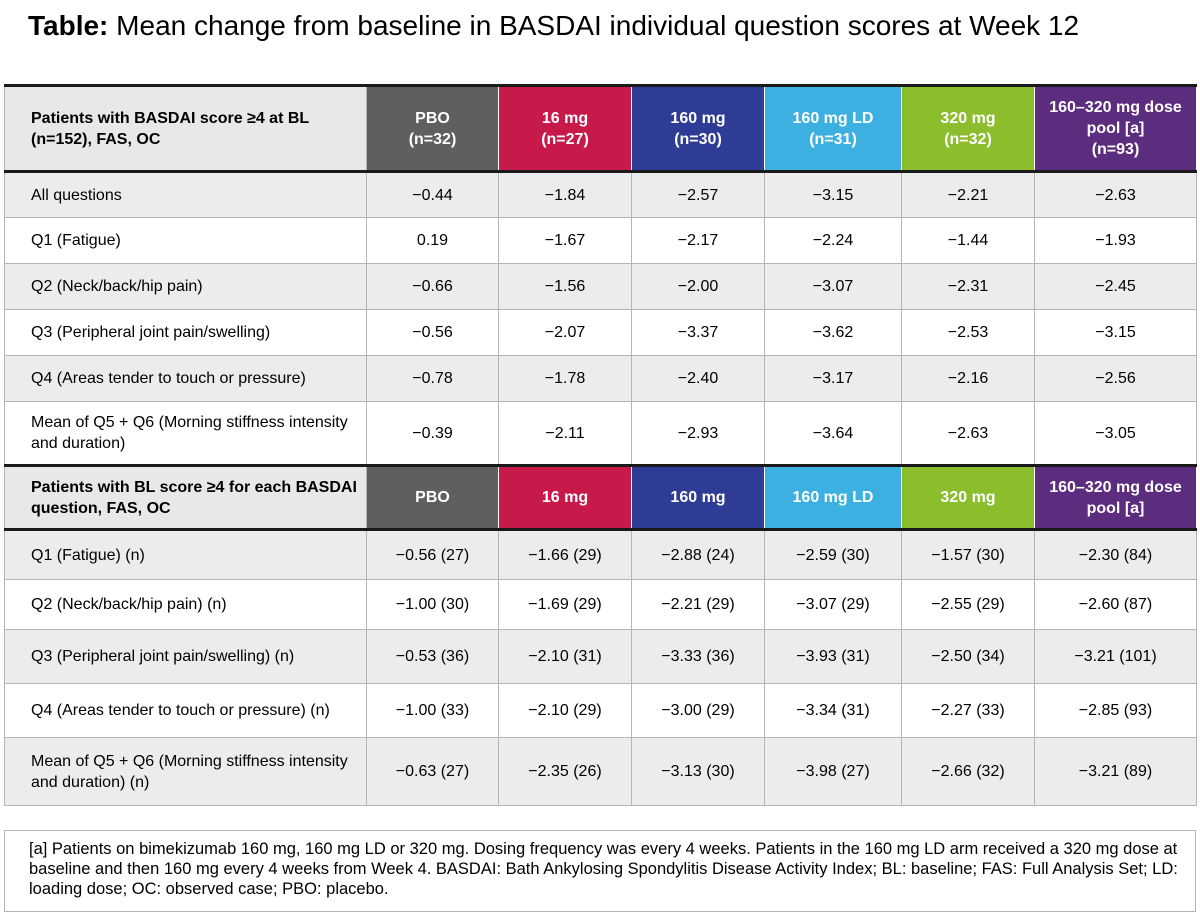 This screenshot has width=1200, height=916. Describe the element at coordinates (565, 194) in the screenshot. I see `cell-16mg: −1.84` at that location.